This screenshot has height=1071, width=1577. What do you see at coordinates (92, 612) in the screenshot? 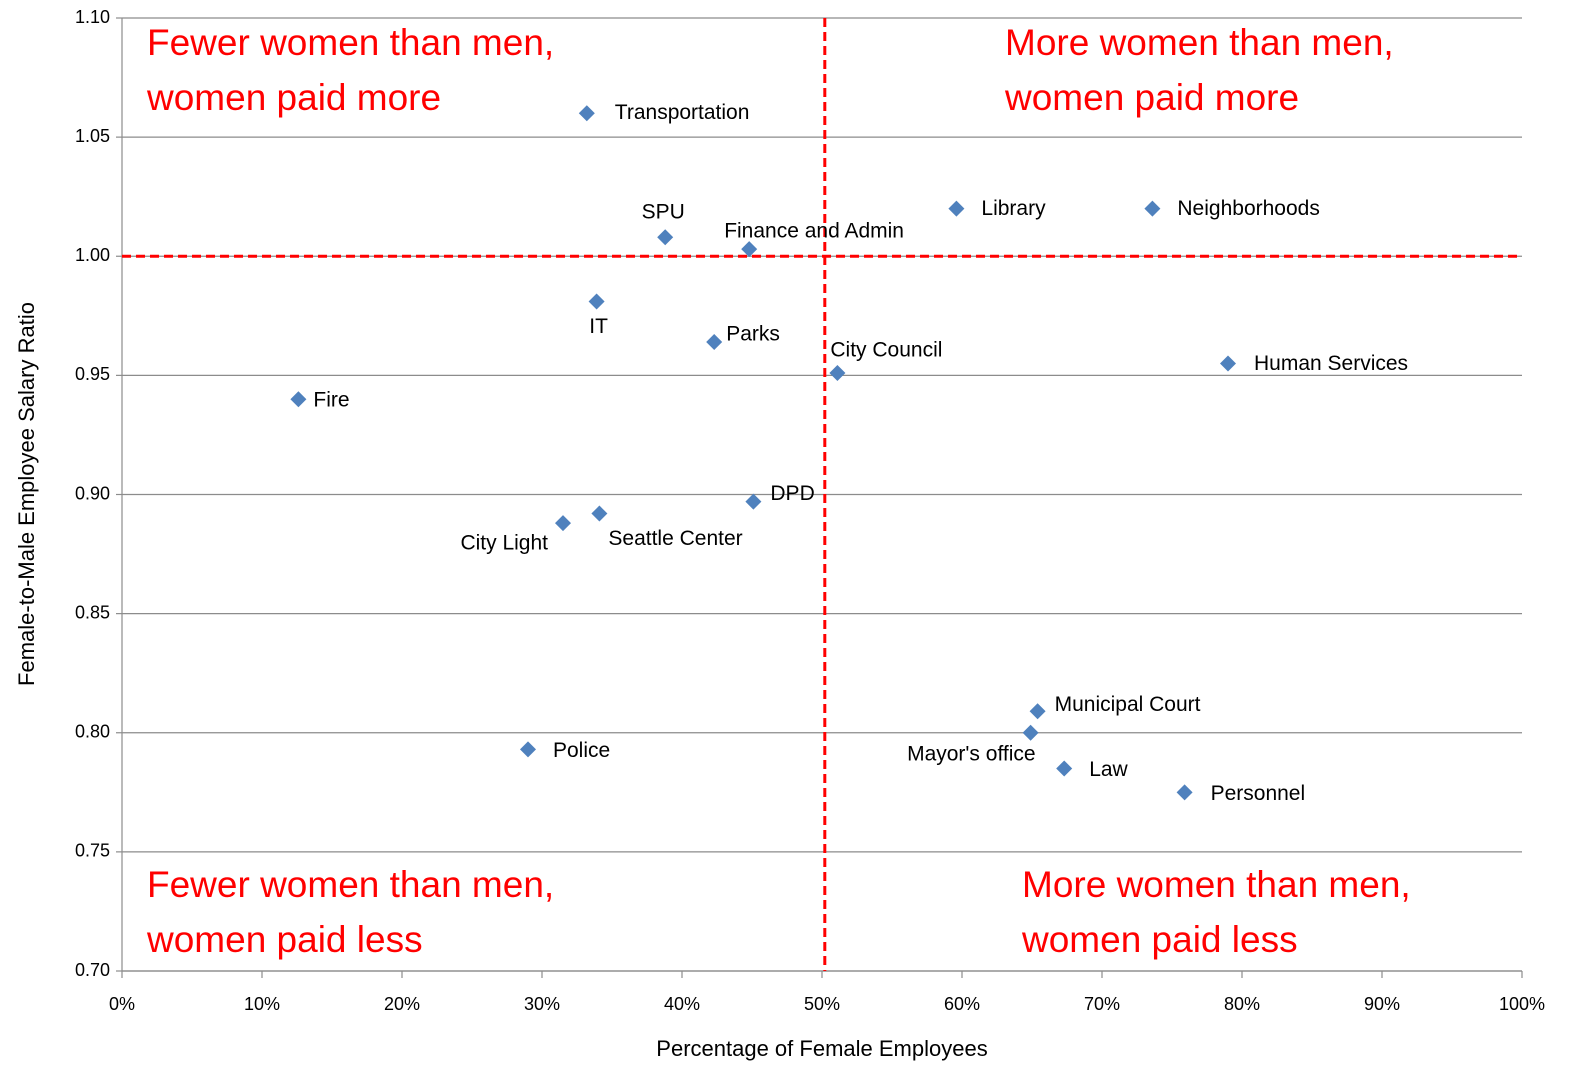
I see `y-tick-label: 0.85` at bounding box center [92, 612].